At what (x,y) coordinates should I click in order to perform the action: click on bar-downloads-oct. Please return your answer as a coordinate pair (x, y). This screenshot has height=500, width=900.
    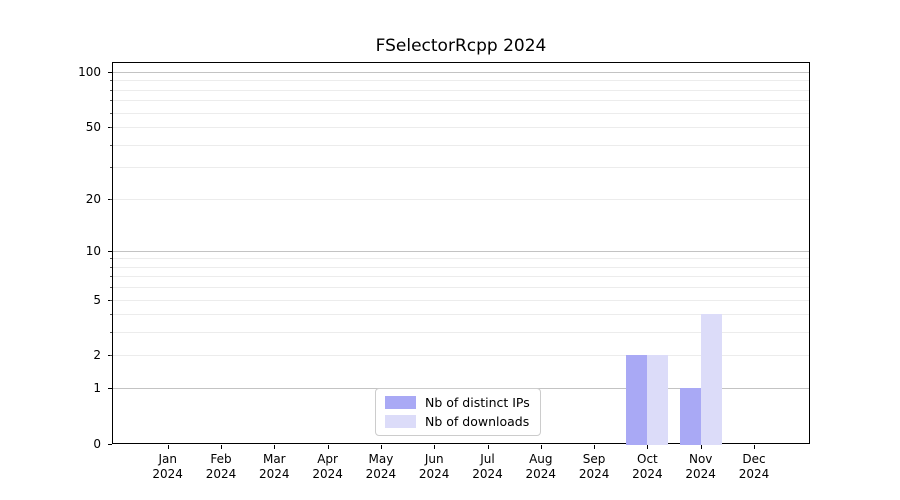
    Looking at the image, I should click on (658, 400).